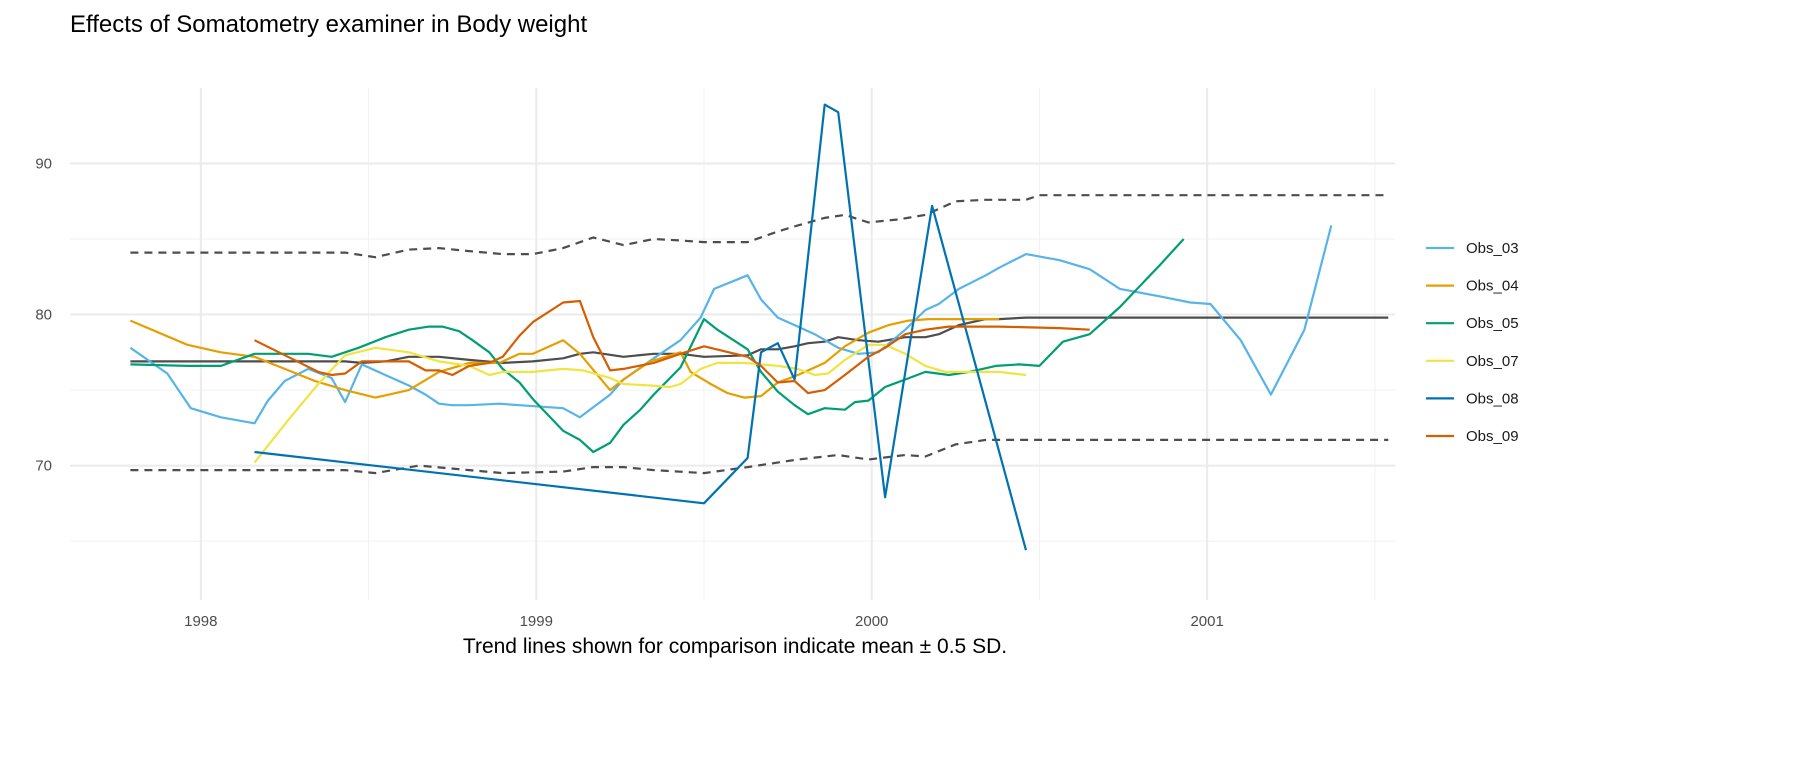  Describe the element at coordinates (1206, 621) in the screenshot. I see `x-tick-label: 2001` at that location.